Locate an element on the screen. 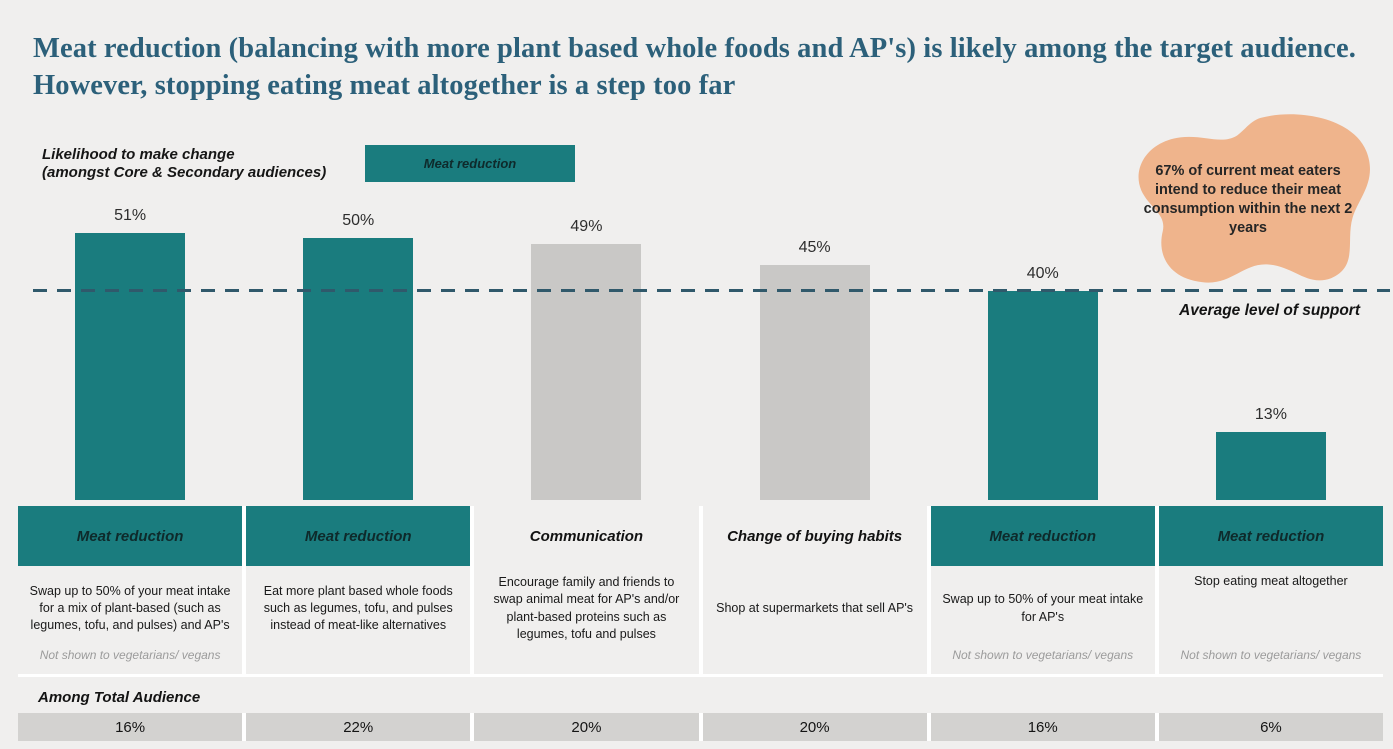  total-audience-cell: 6% is located at coordinates (1270, 727).